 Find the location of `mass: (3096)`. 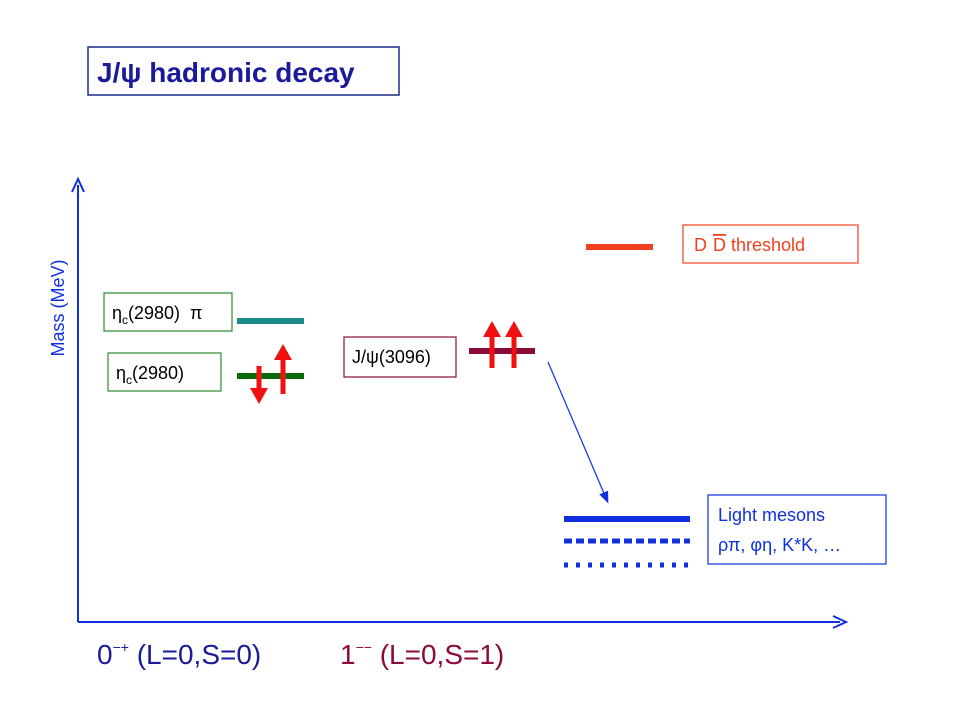

mass: (3096) is located at coordinates (405, 357).